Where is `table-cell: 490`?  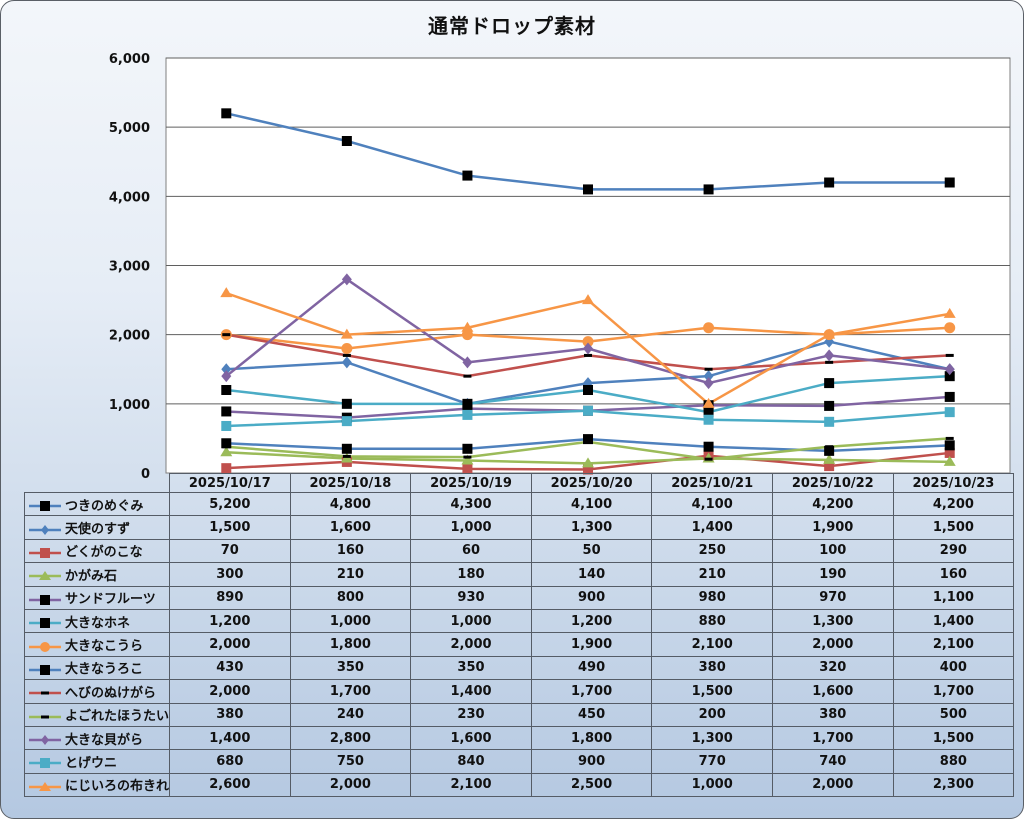
table-cell: 490 is located at coordinates (591, 668).